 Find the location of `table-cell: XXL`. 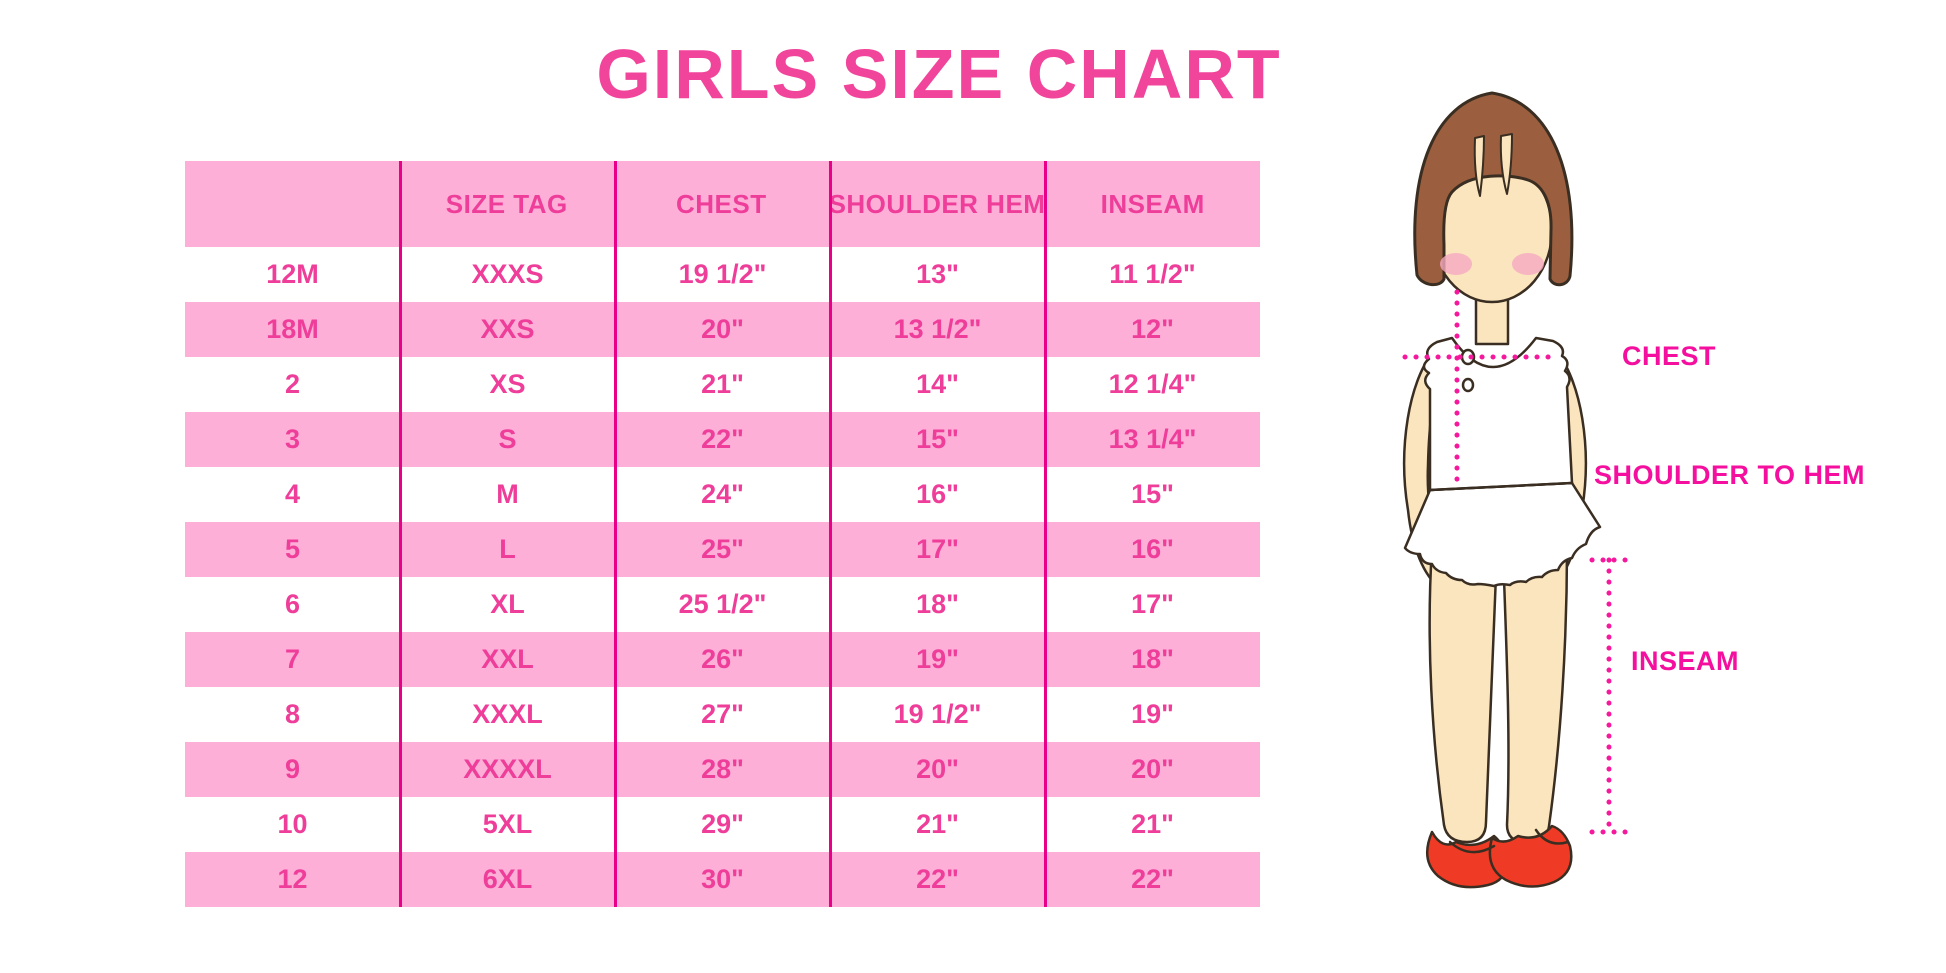

table-cell: XXL is located at coordinates (507, 659).